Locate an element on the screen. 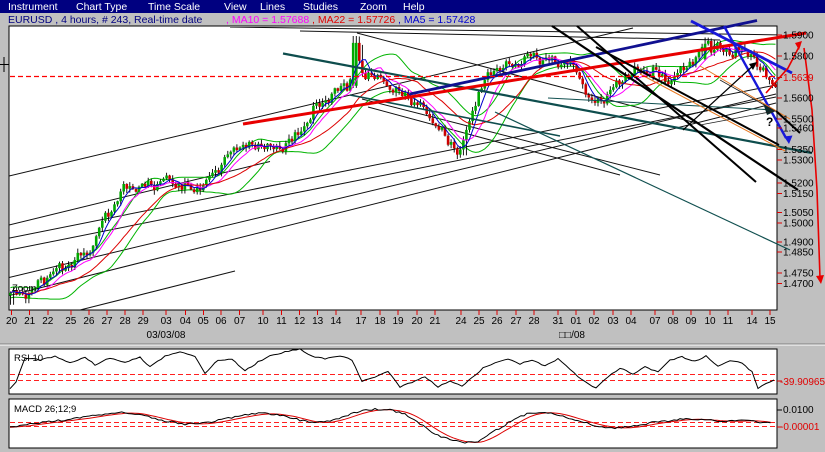  svg-text: 1.5200 is located at coordinates (798, 184).